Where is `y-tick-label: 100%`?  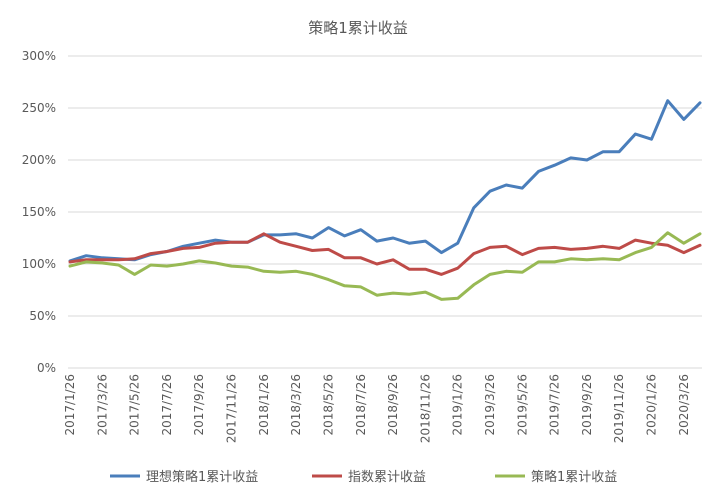 y-tick-label: 100% is located at coordinates (39, 264).